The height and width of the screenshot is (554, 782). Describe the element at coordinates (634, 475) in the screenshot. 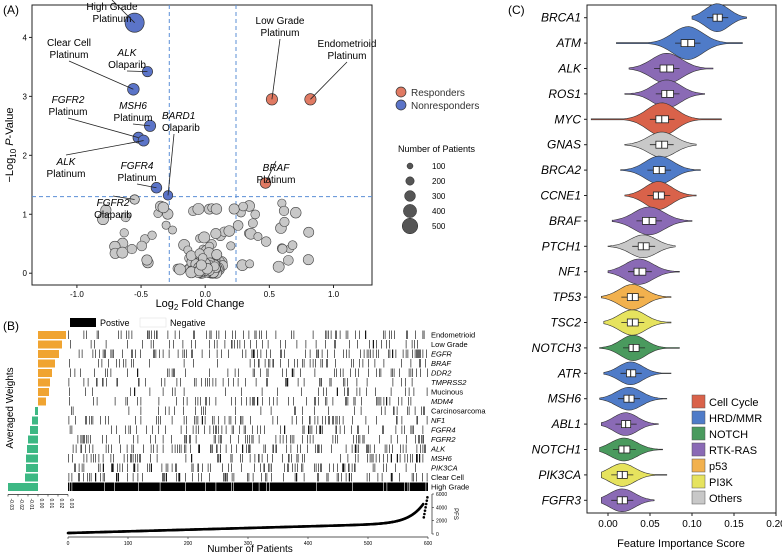

I see `violin-shape` at that location.